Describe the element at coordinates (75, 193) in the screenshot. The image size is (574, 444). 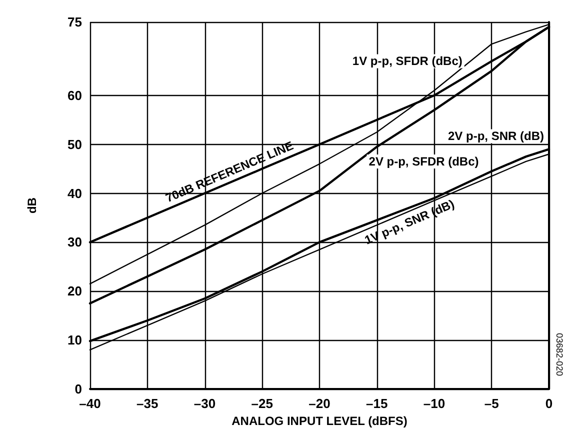
I see `y-tick-label: 40` at that location.